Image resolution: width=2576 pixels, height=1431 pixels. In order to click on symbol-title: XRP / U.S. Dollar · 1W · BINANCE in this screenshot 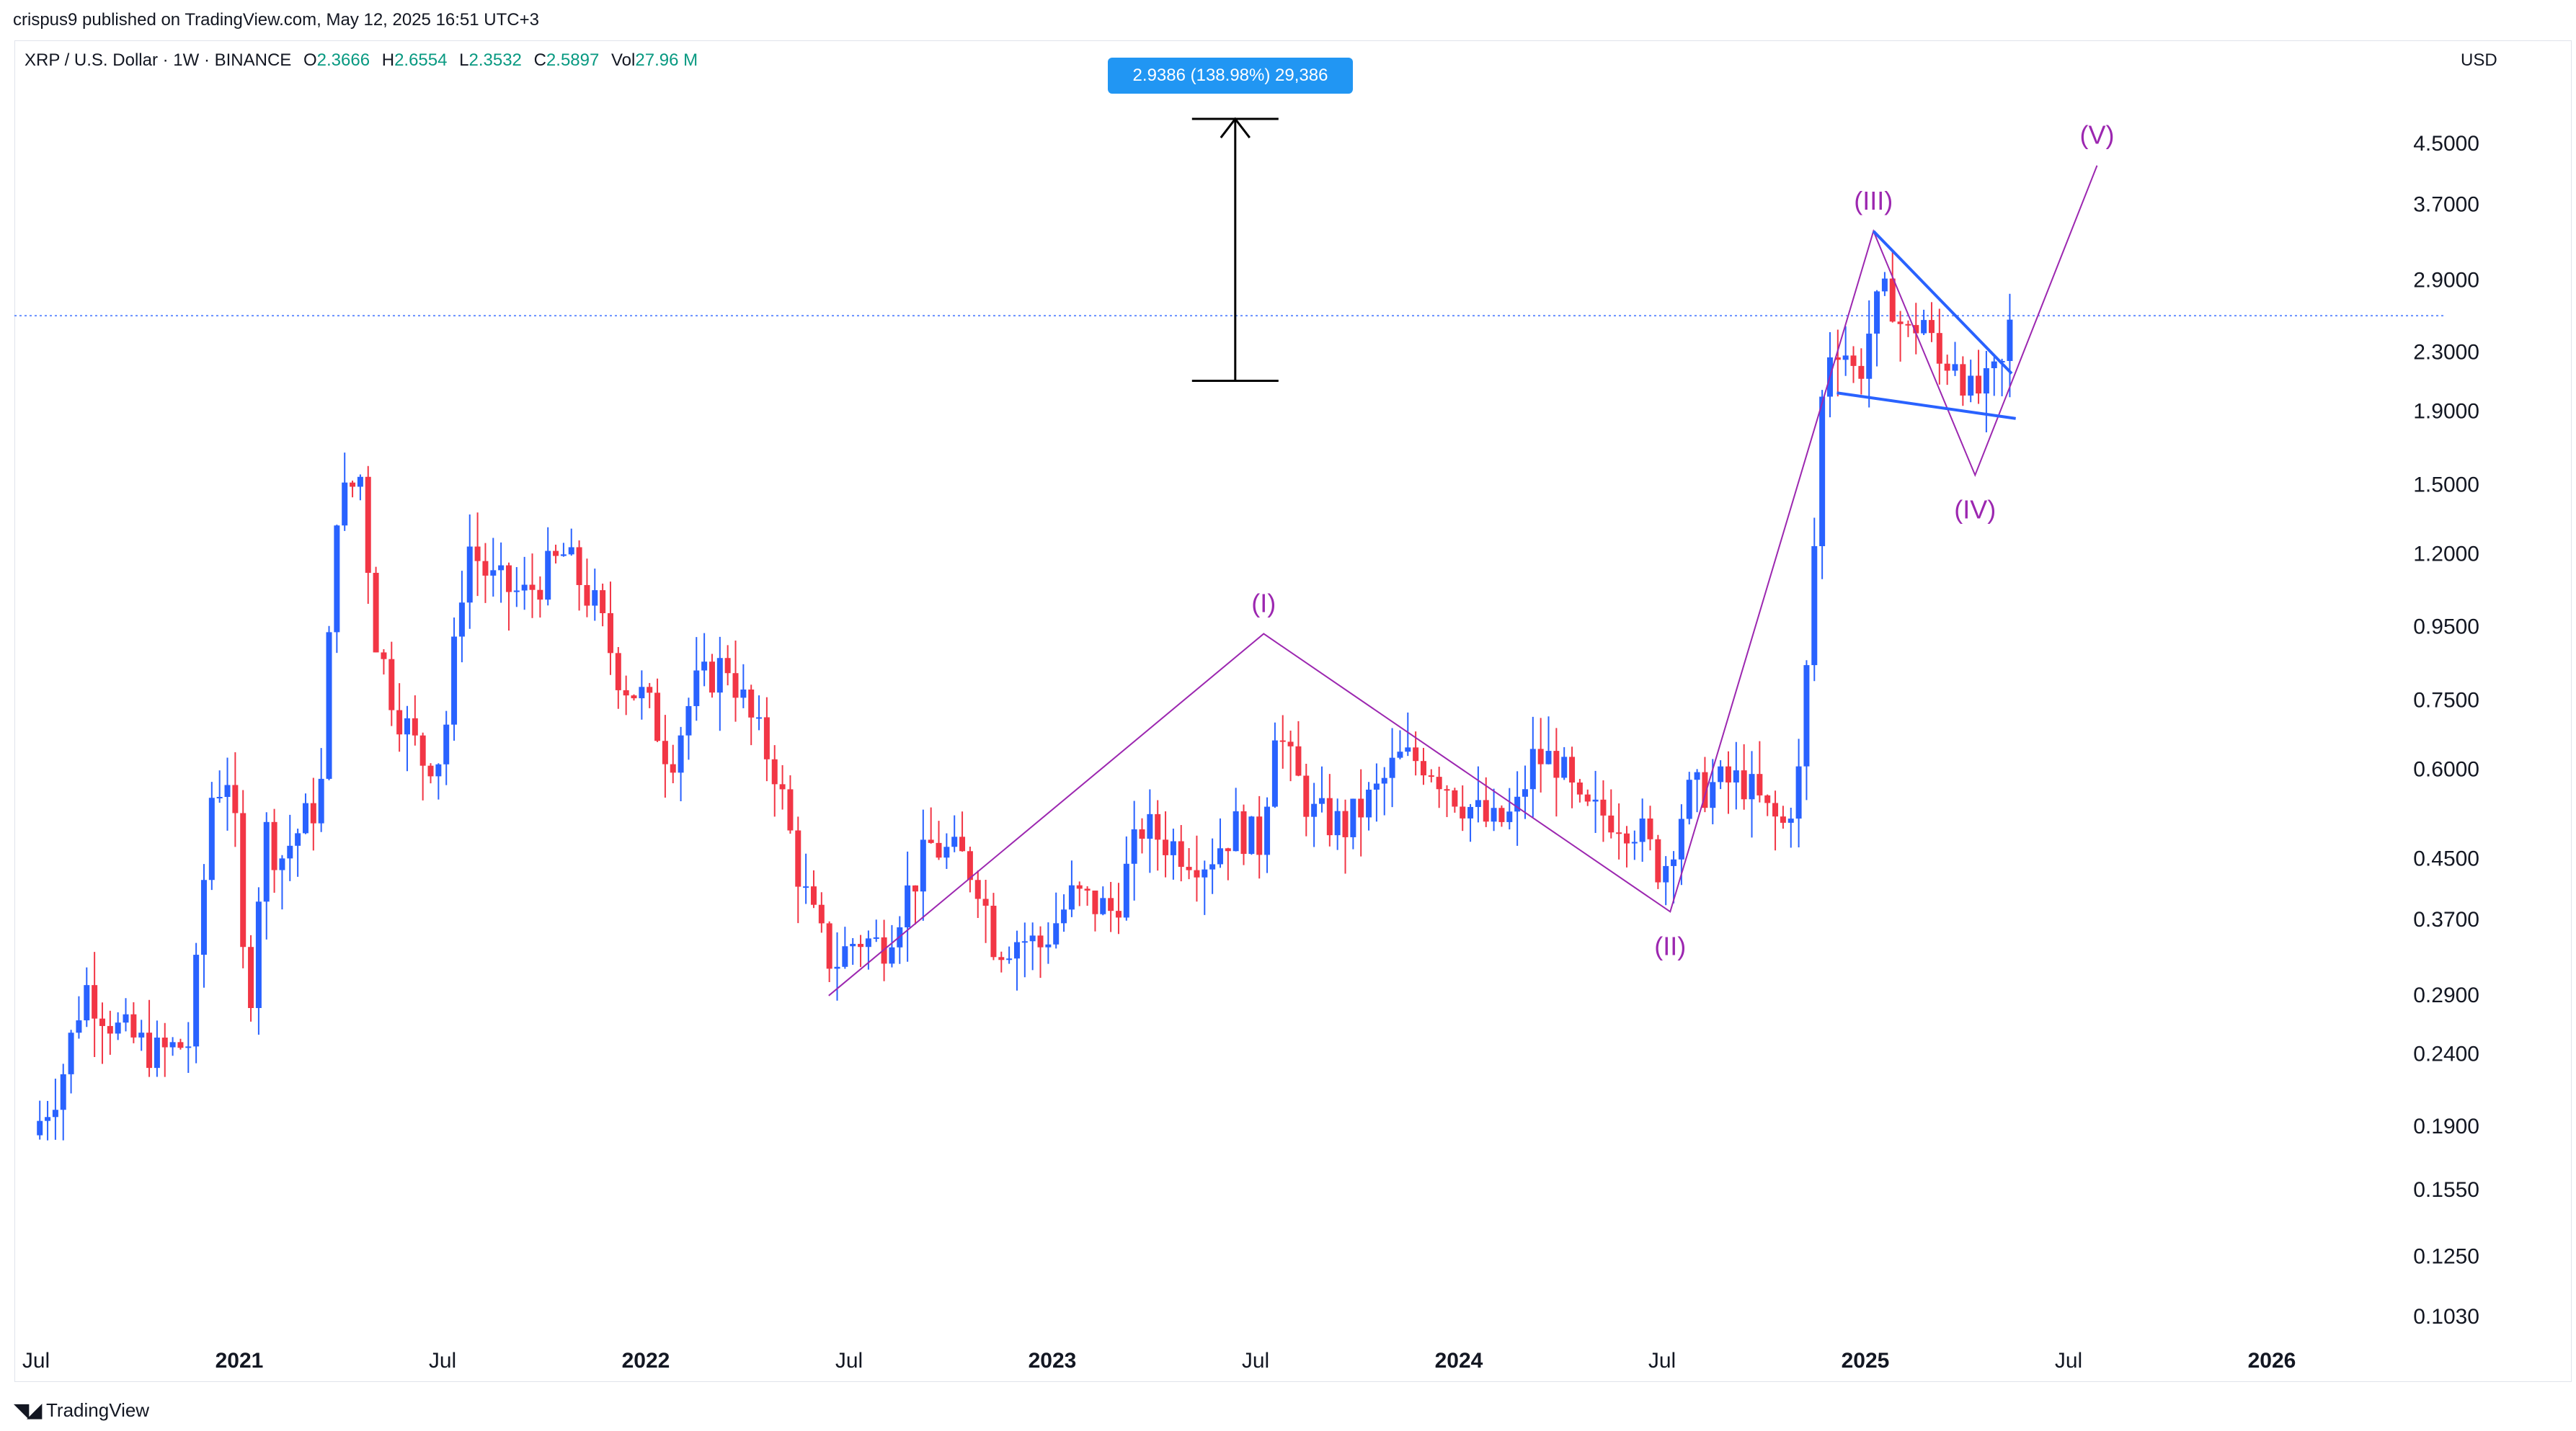, I will do `click(158, 60)`.